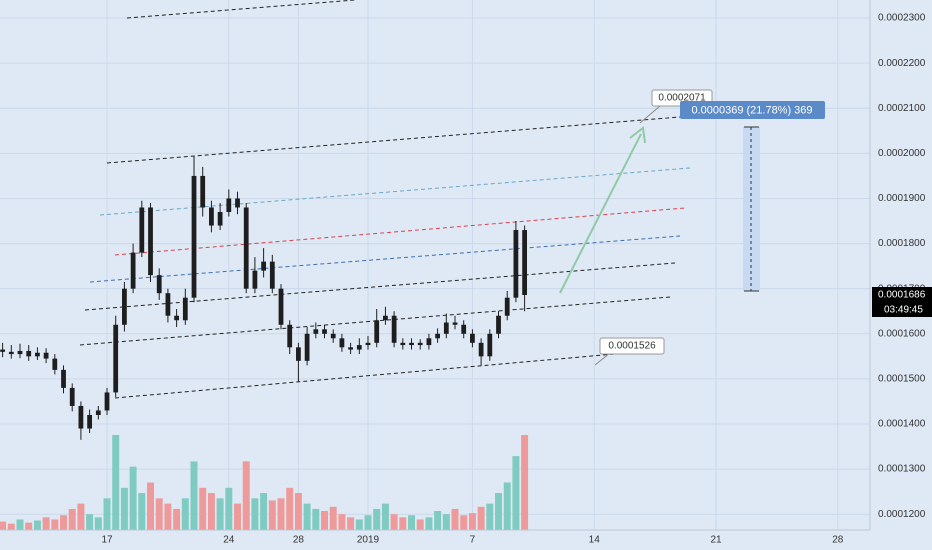 The image size is (932, 550). I want to click on y-tick-label: 0.0001600, so click(902, 333).